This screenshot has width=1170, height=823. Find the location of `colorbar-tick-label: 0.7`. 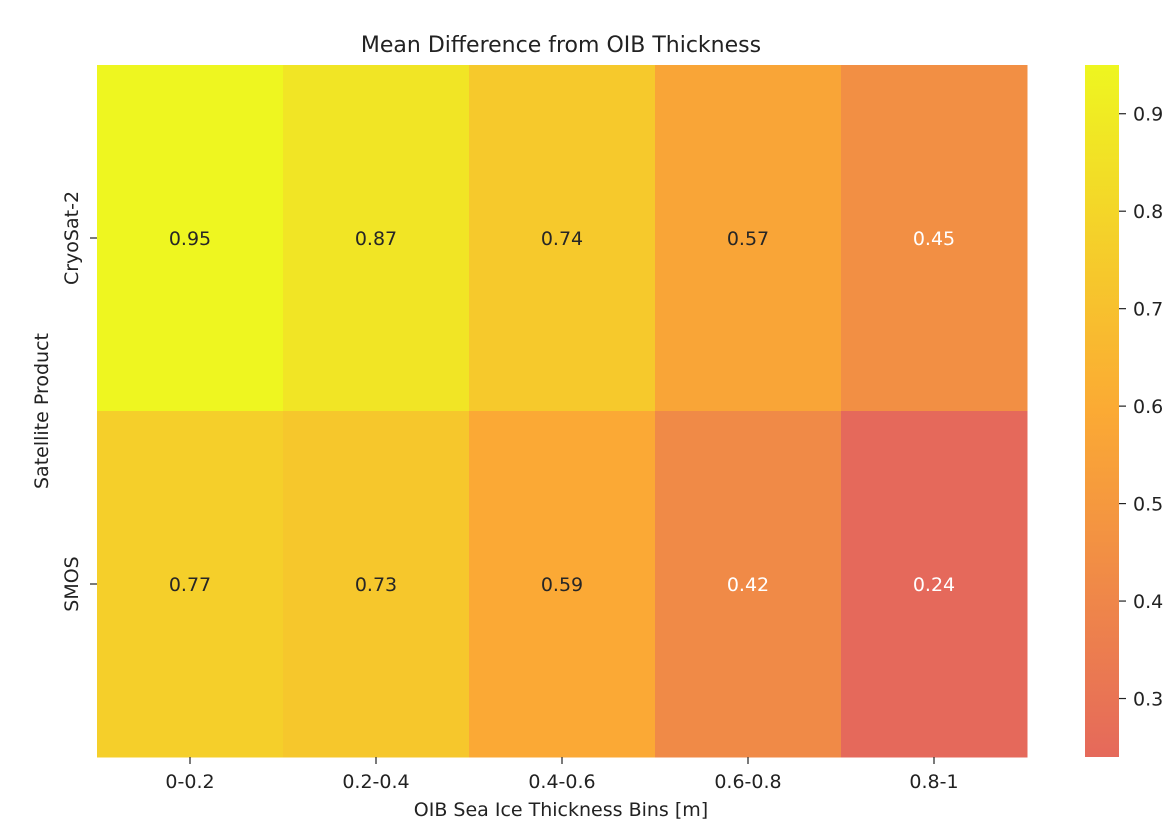

colorbar-tick-label: 0.7 is located at coordinates (1148, 310).